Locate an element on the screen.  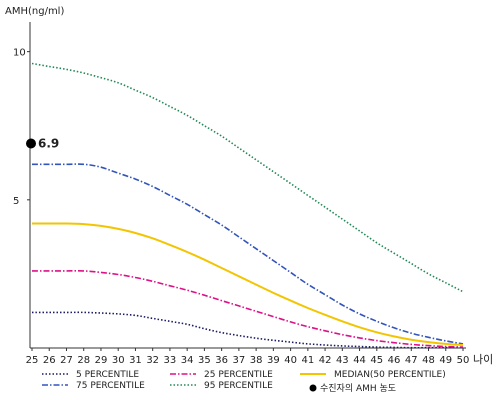
x-tick-label: 36 is located at coordinates (221, 360).